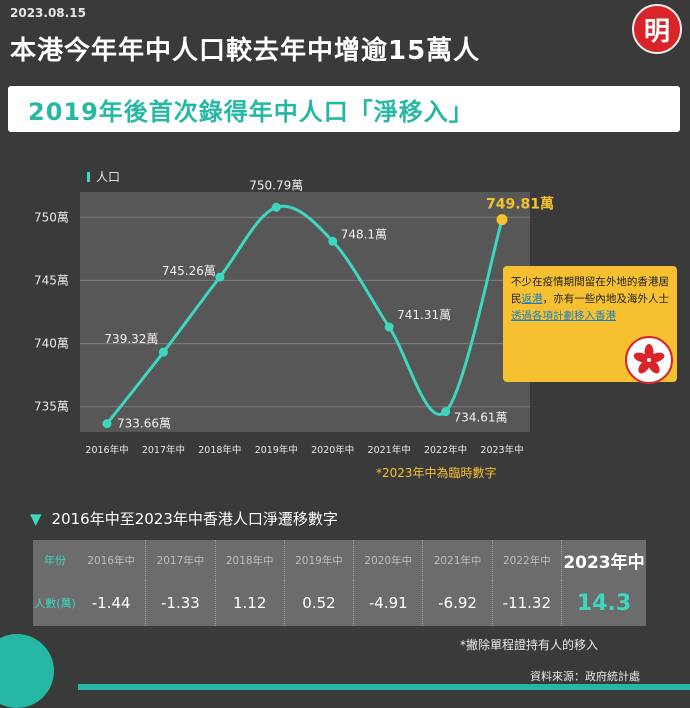 This screenshot has height=708, width=690. Describe the element at coordinates (320, 603) in the screenshot. I see `migration-value-cell: 0.52` at that location.